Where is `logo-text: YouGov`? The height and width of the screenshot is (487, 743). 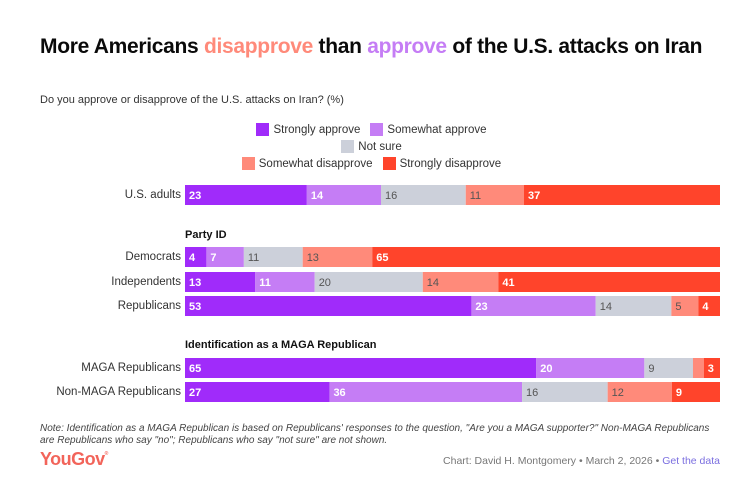
logo-text: YouGov is located at coordinates (72, 459).